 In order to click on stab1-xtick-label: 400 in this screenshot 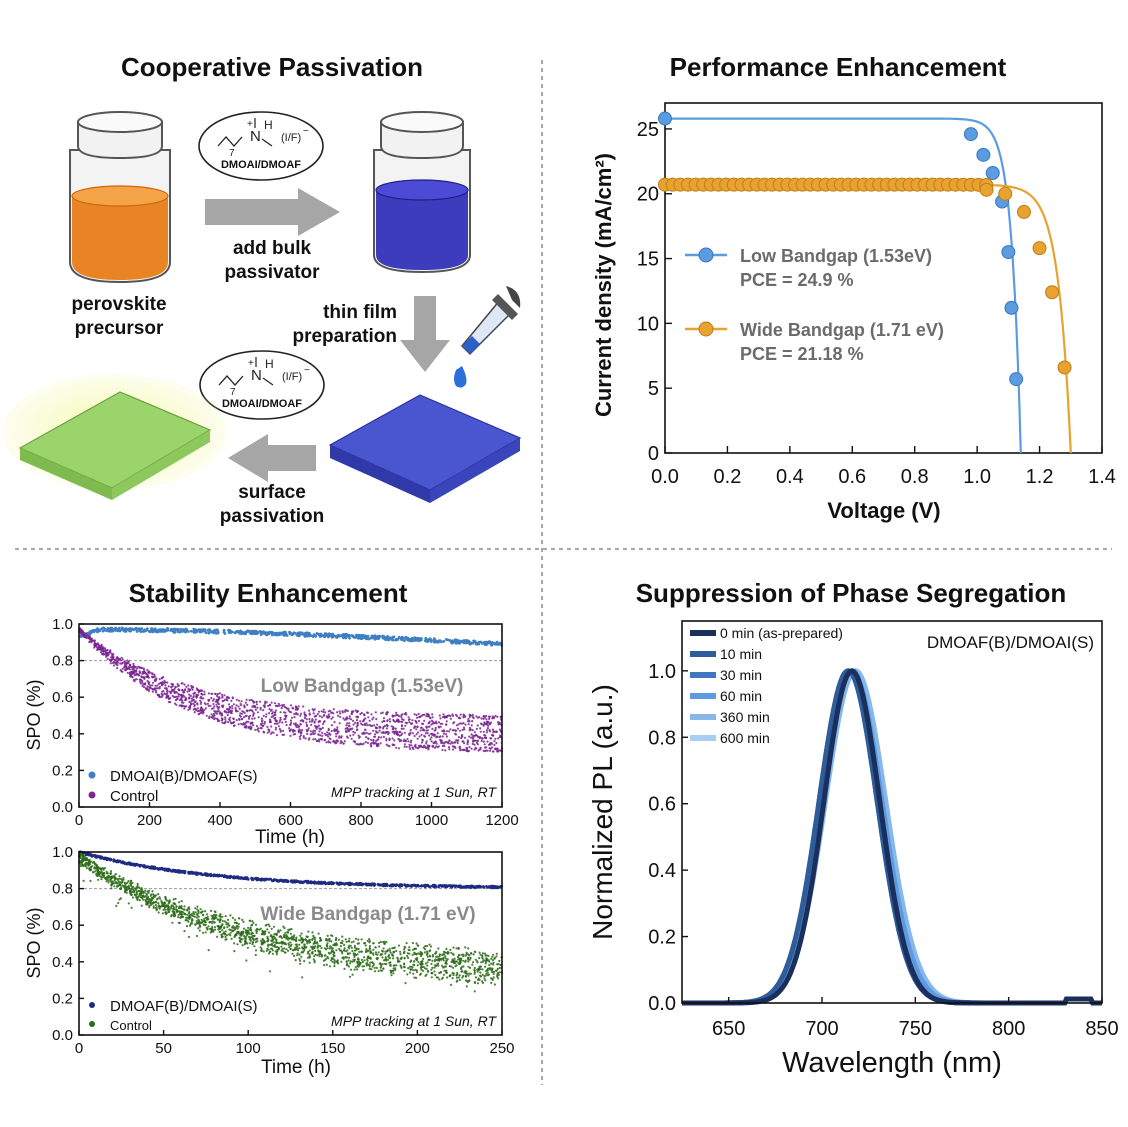, I will do `click(219, 820)`.